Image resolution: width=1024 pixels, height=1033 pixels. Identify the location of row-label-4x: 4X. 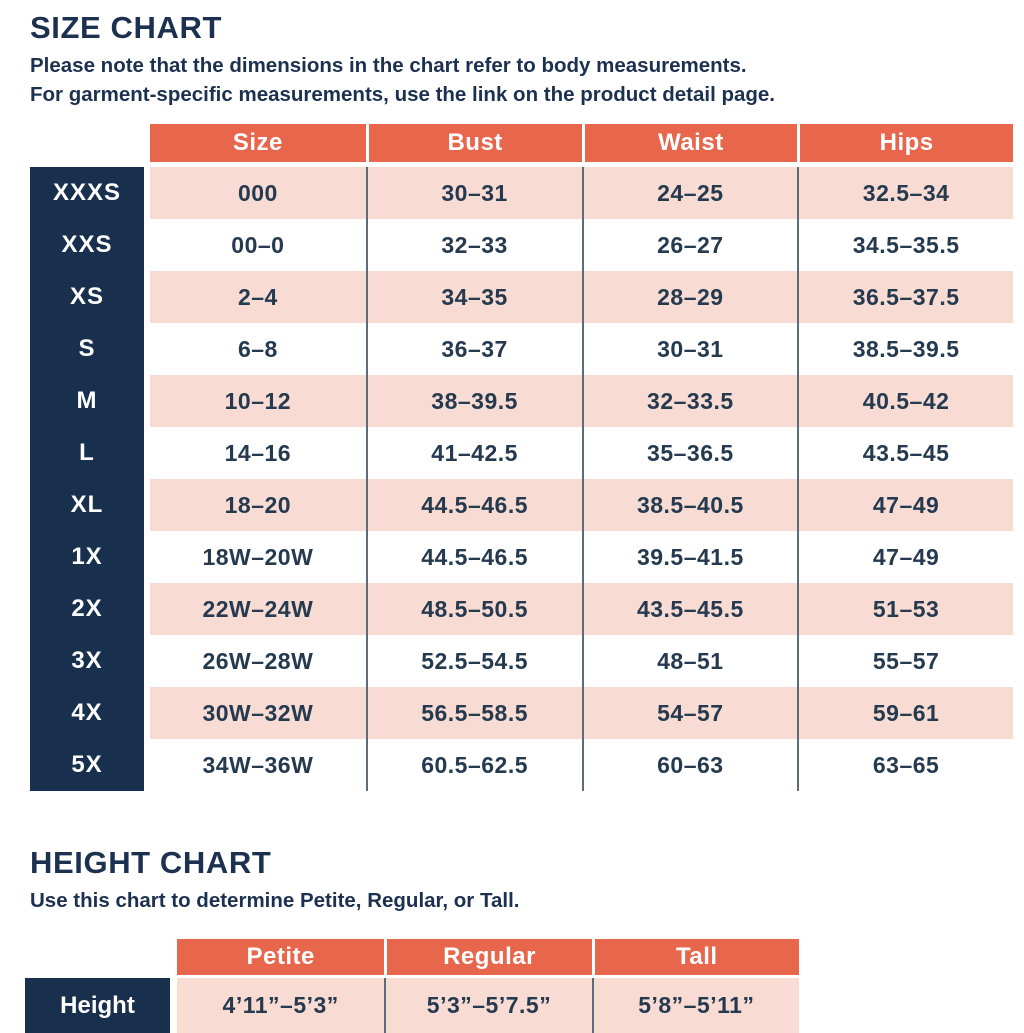
(87, 713).